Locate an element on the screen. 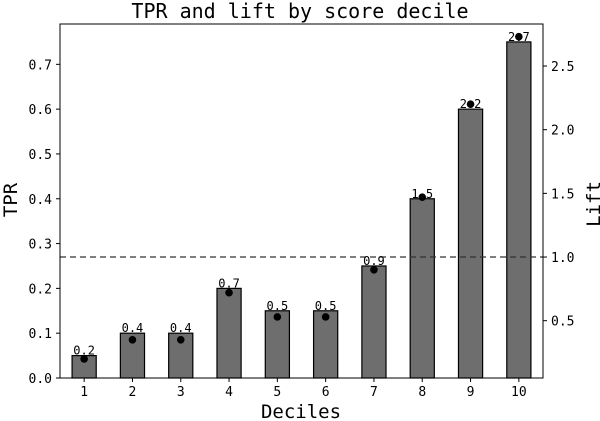 This screenshot has width=600, height=421. y-ticks: 0.0 0.1 0.2 0.3 0.4 0.5 0.6 0.7 is located at coordinates (44, 222).